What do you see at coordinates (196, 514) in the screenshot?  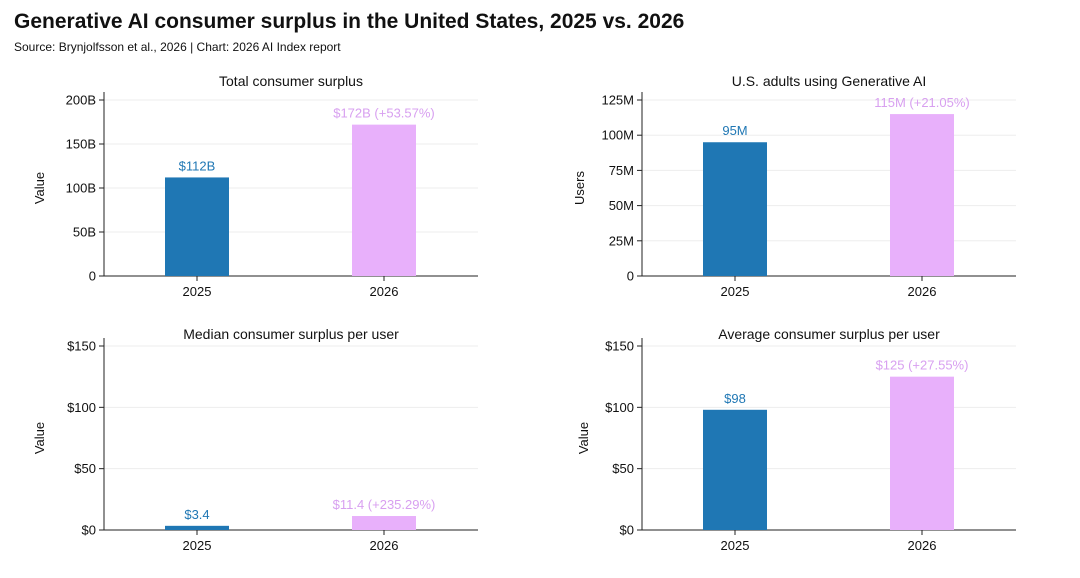 I see `data-label-2025: $3.4` at bounding box center [196, 514].